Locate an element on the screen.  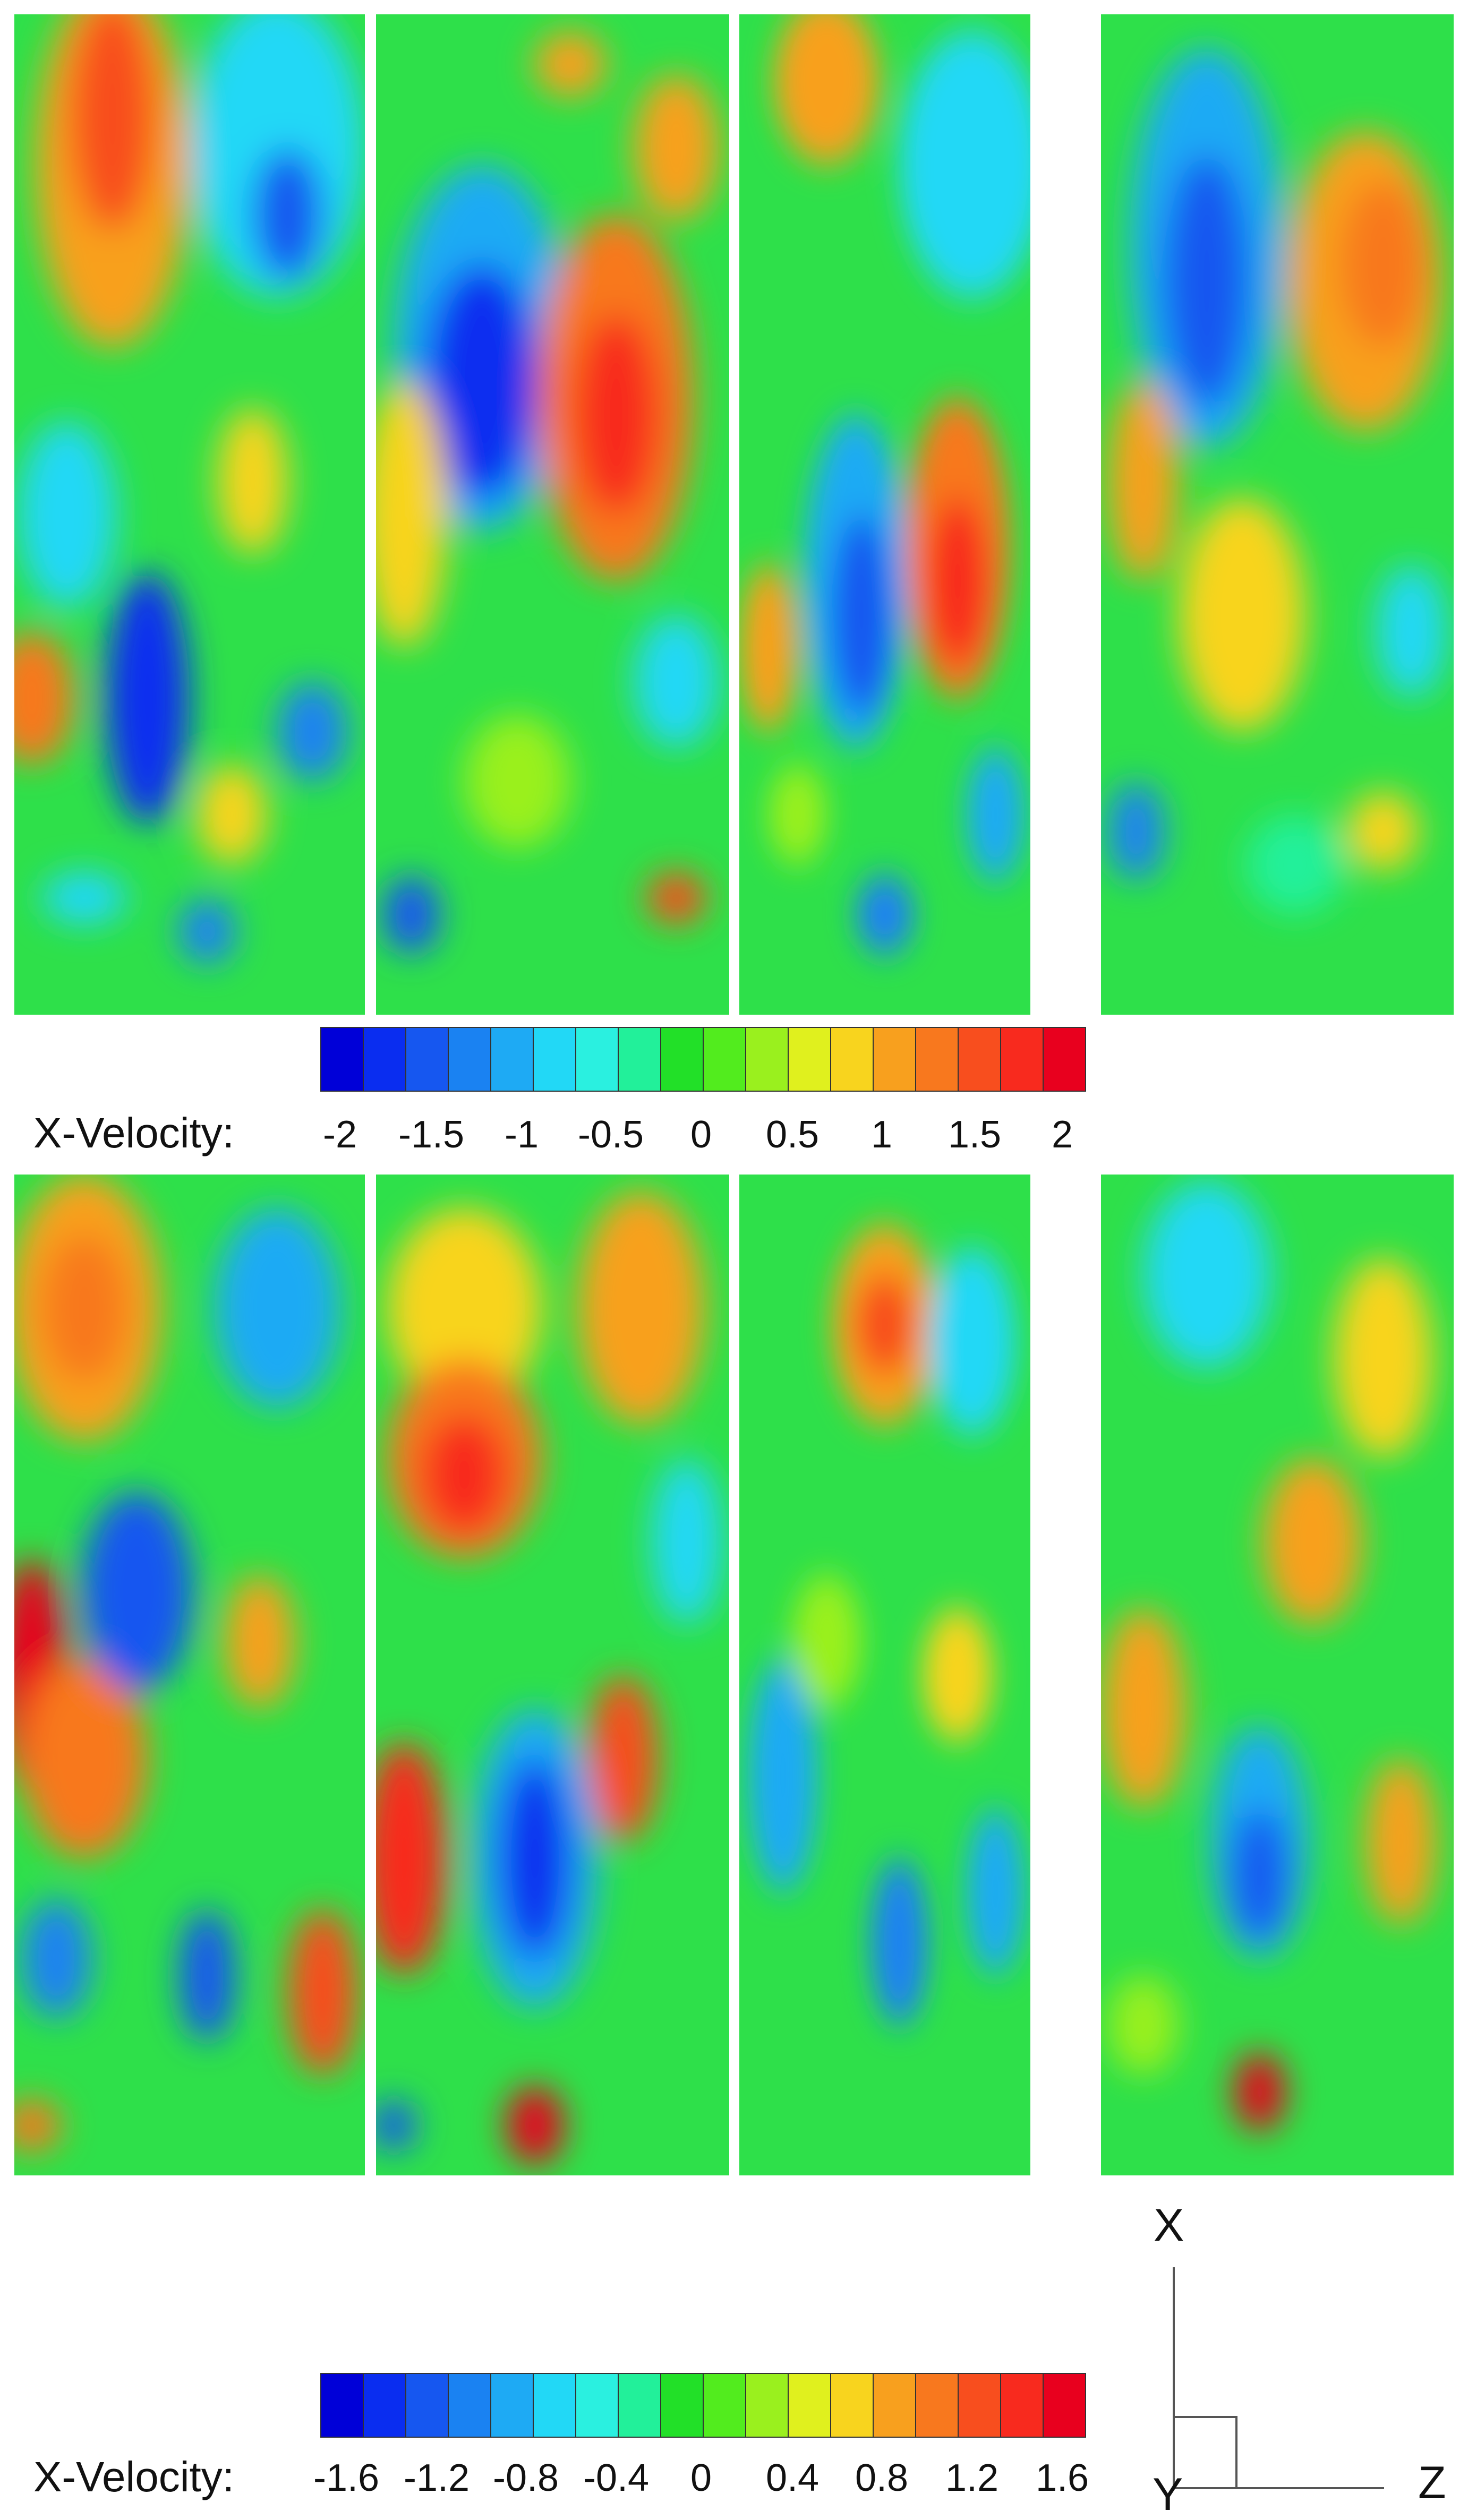
axis-y-label: Y is located at coordinates (1168, 2495).